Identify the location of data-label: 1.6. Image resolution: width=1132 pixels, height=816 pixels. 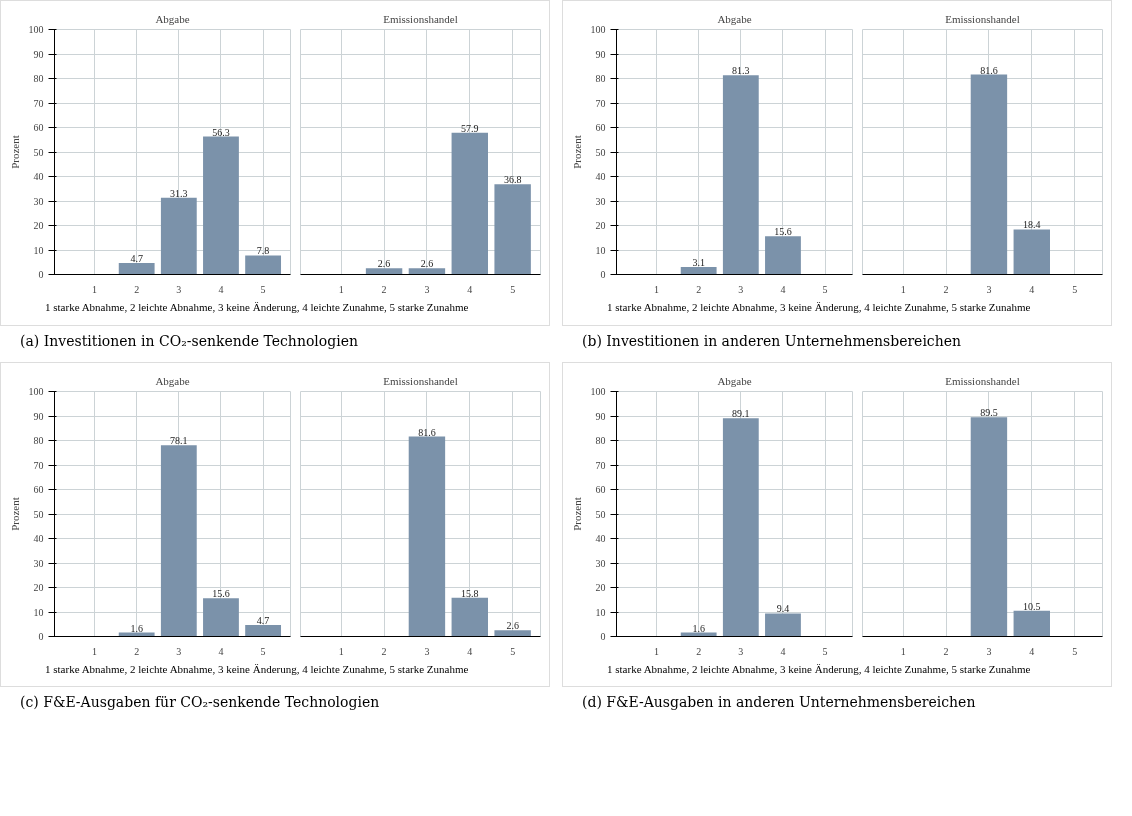
(698, 628).